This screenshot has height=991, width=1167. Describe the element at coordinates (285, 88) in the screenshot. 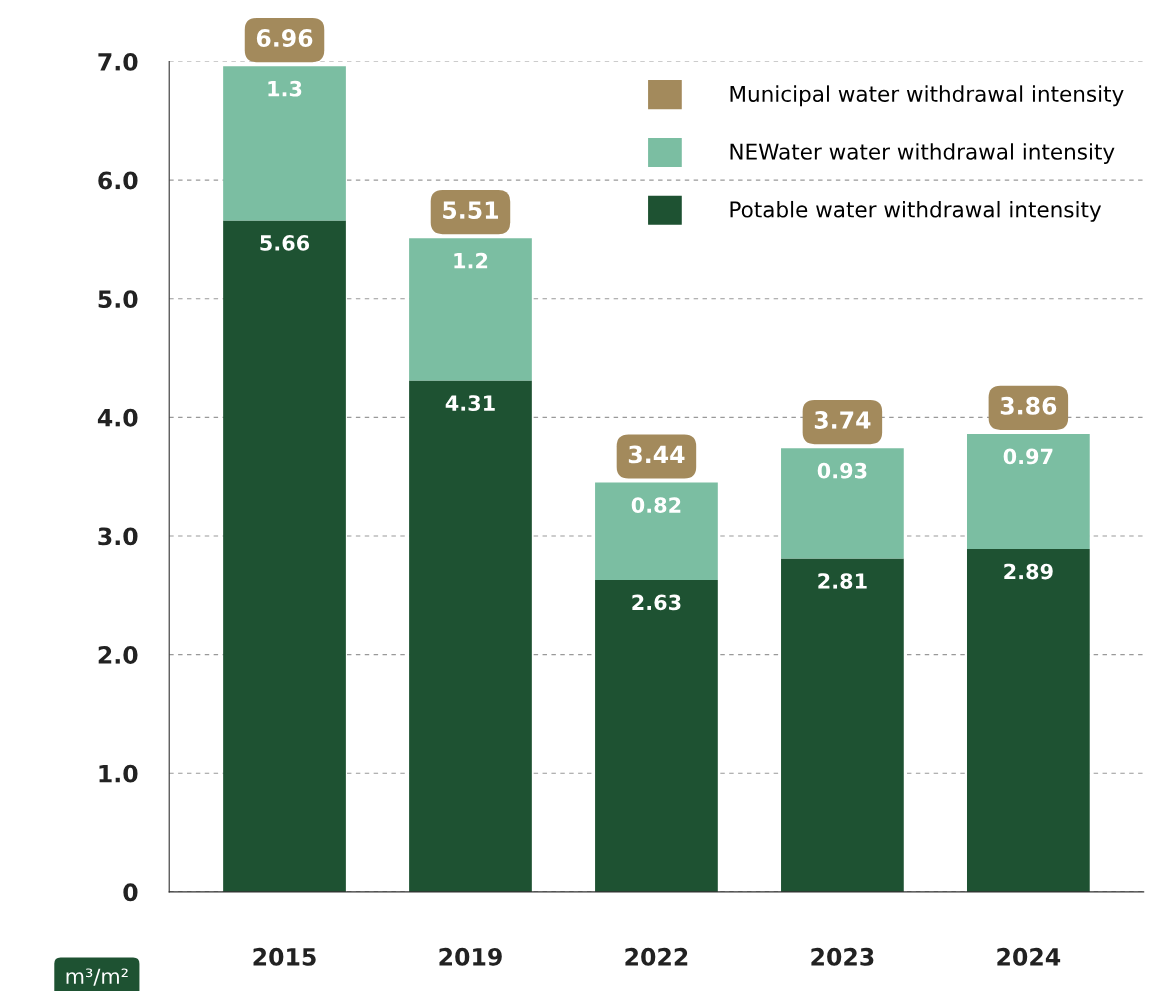

I see `data-label: 1.3` at that location.